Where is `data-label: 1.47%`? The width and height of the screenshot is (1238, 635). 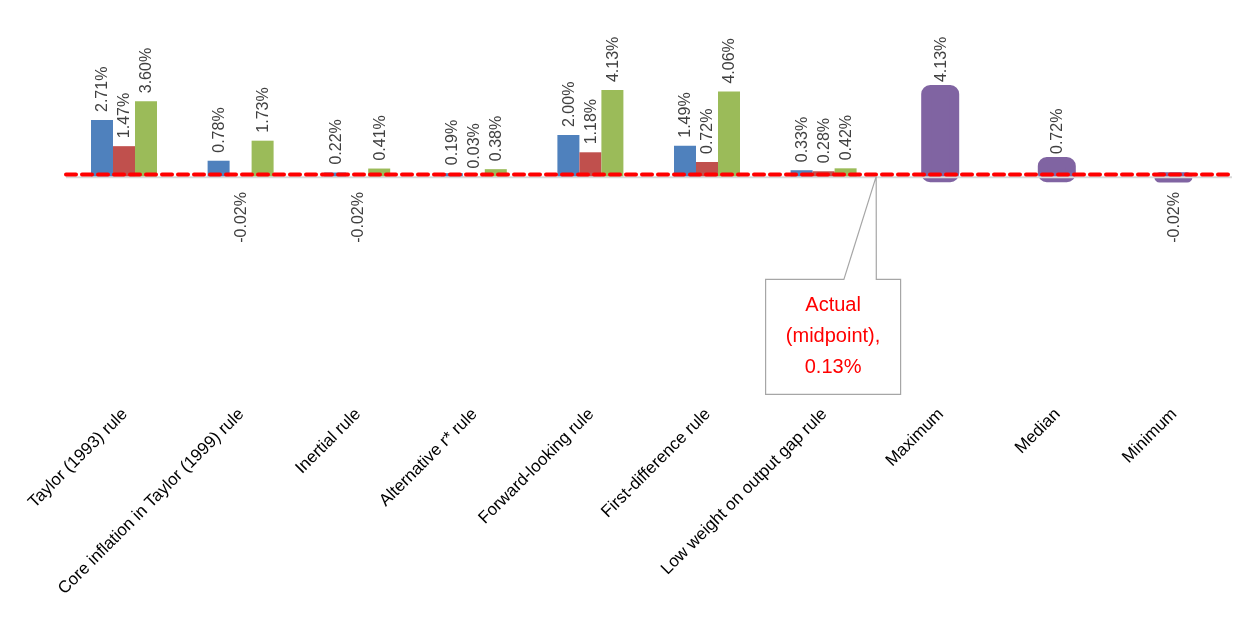
data-label: 1.47% is located at coordinates (124, 115).